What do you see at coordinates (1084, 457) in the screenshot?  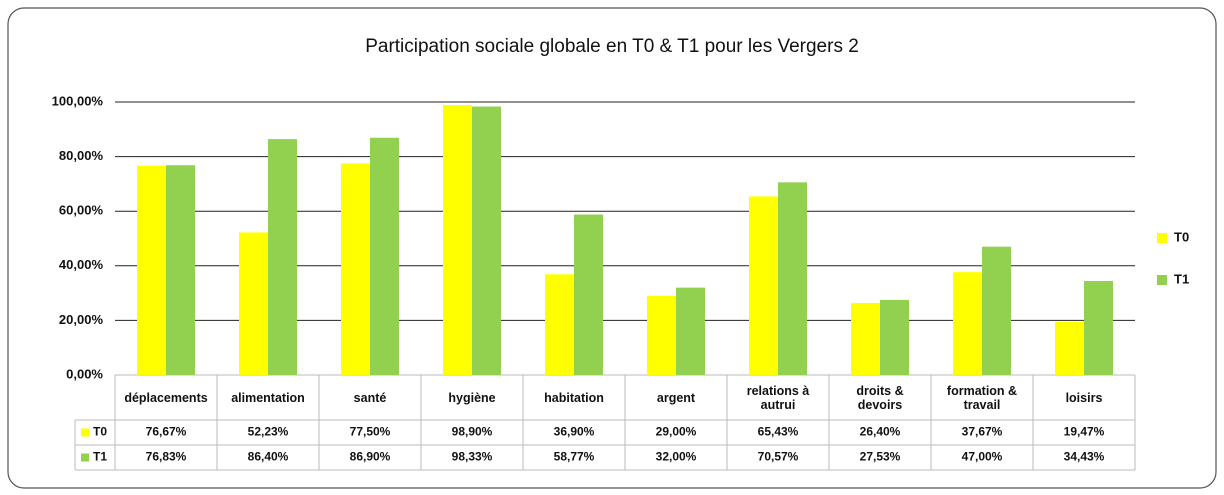 I see `table-value: 34,43%` at bounding box center [1084, 457].